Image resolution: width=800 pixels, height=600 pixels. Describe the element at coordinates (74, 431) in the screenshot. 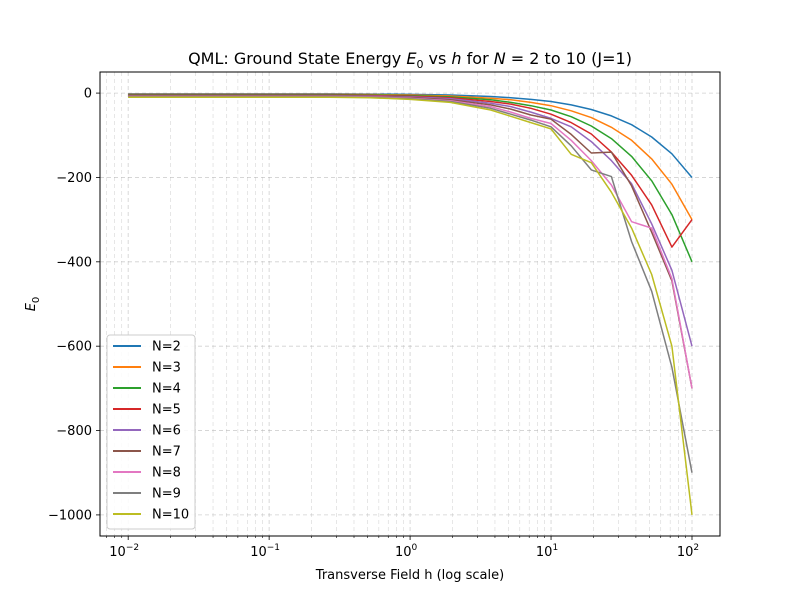

I see `y-tick-label: −800` at that location.